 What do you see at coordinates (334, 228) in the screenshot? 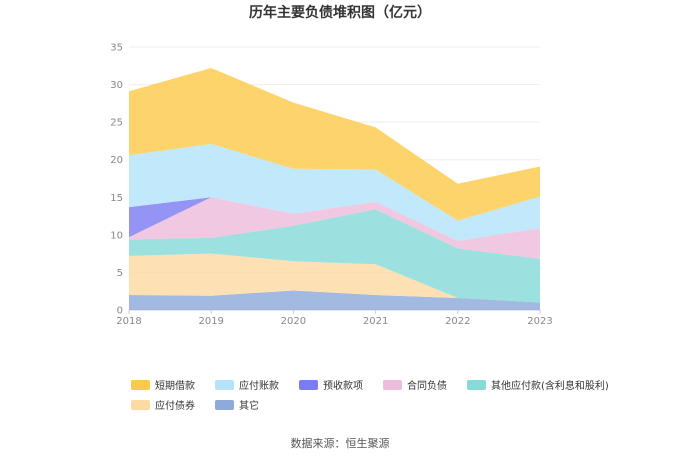
I see `area-合同负债` at bounding box center [334, 228].